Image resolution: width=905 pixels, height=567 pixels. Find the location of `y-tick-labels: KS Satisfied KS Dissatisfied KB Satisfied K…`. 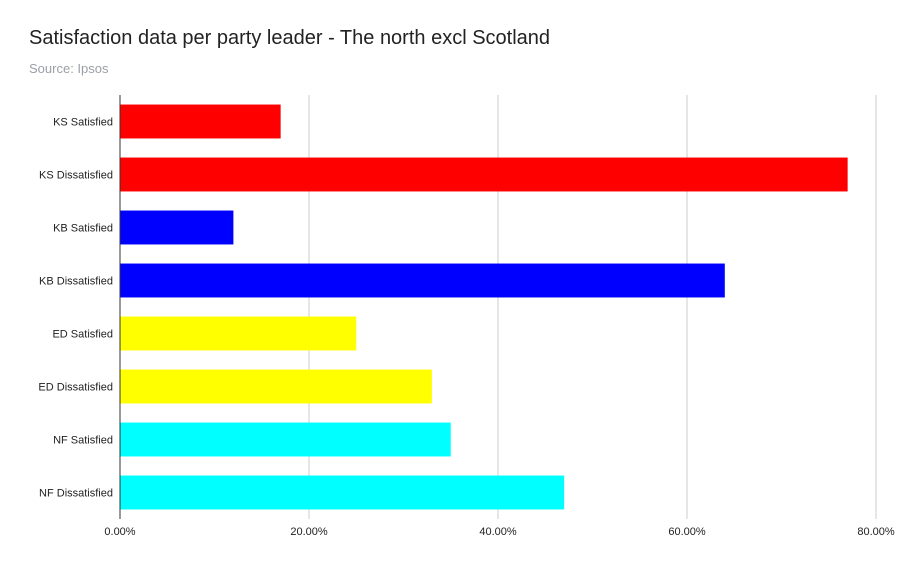

y-tick-labels: KS Satisfied KS Dissatisfied KB Satisfied K… is located at coordinates (75, 308).